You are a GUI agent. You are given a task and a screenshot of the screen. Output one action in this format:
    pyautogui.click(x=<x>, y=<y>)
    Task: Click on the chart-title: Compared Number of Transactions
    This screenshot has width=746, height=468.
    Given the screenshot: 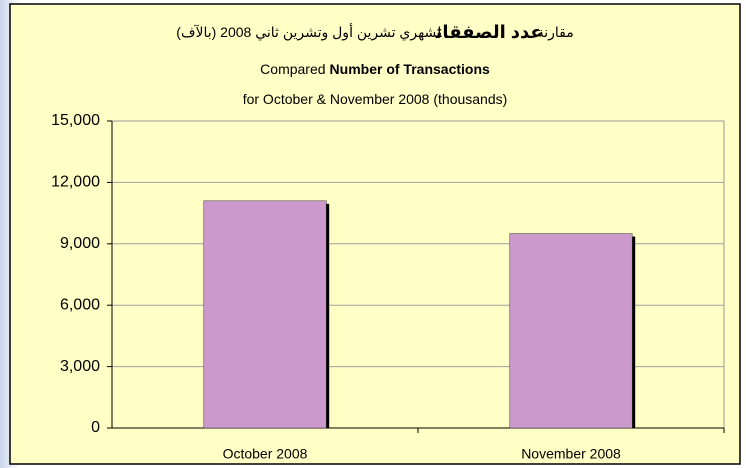 What is the action you would take?
    pyautogui.click(x=375, y=69)
    